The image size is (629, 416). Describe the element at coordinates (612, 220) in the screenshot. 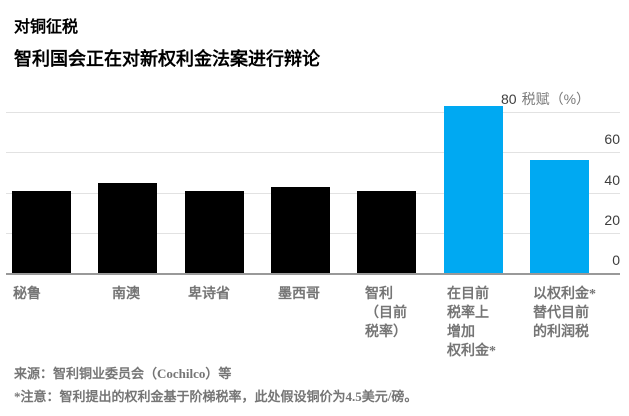

I see `y-tick-label: 20` at that location.